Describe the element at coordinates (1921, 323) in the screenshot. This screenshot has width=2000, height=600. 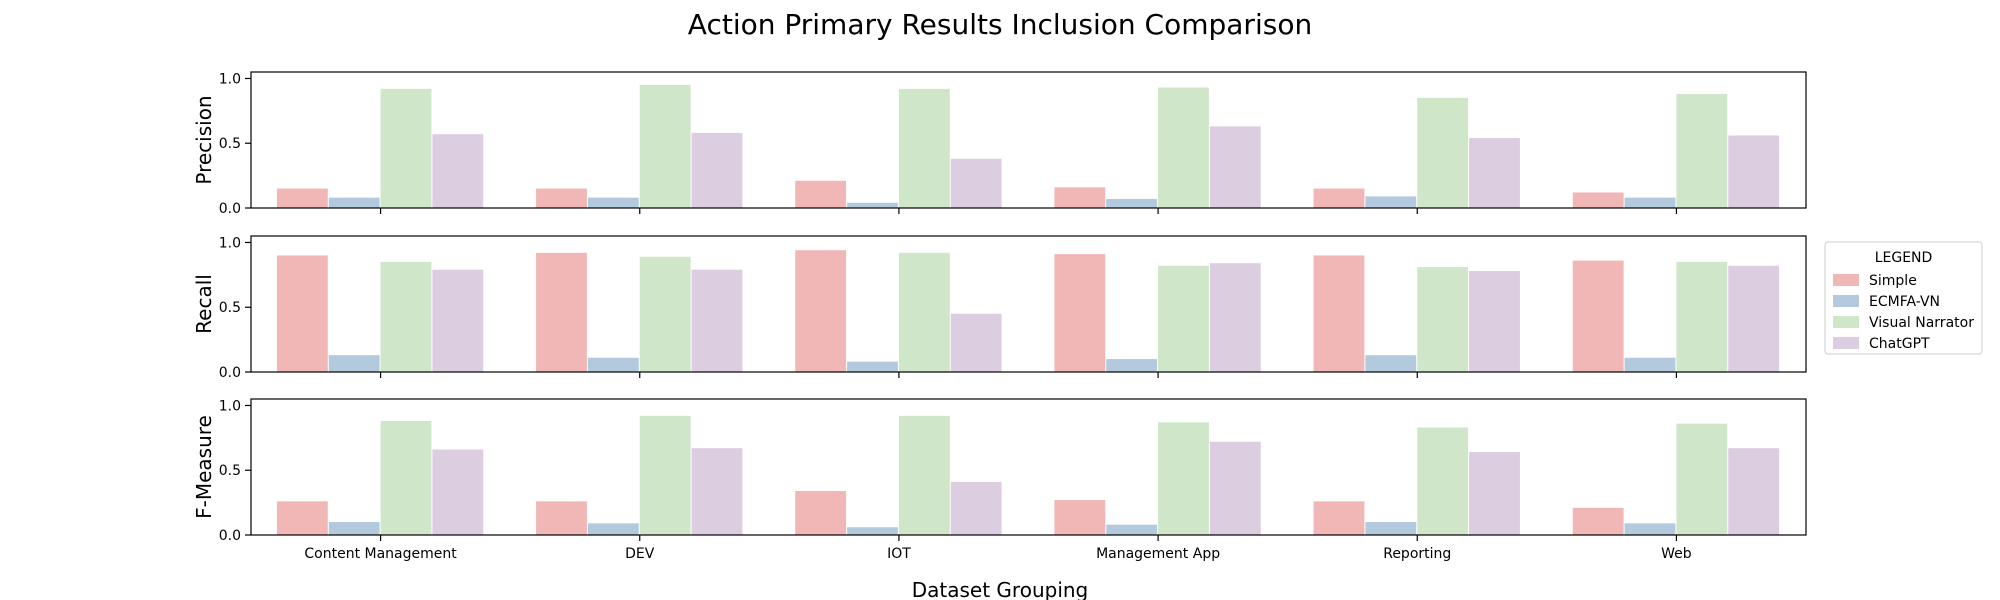
I see `legend-entry: Visual Narrator` at that location.